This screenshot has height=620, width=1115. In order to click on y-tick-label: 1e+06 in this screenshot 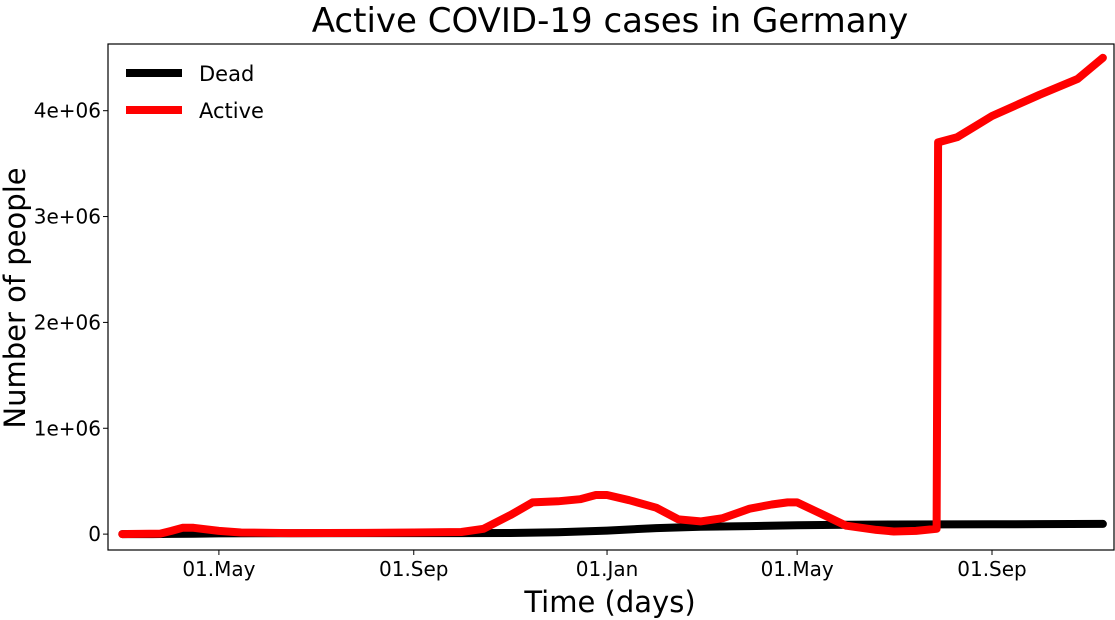, I will do `click(67, 428)`.